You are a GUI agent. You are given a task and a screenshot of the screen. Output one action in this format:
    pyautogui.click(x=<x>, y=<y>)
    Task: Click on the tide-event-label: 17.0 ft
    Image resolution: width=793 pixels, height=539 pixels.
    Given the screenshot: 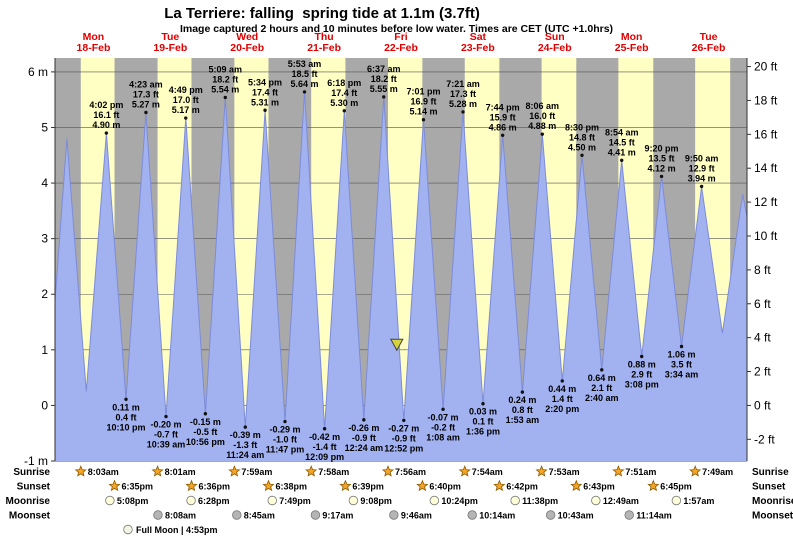 What is the action you would take?
    pyautogui.click(x=186, y=100)
    